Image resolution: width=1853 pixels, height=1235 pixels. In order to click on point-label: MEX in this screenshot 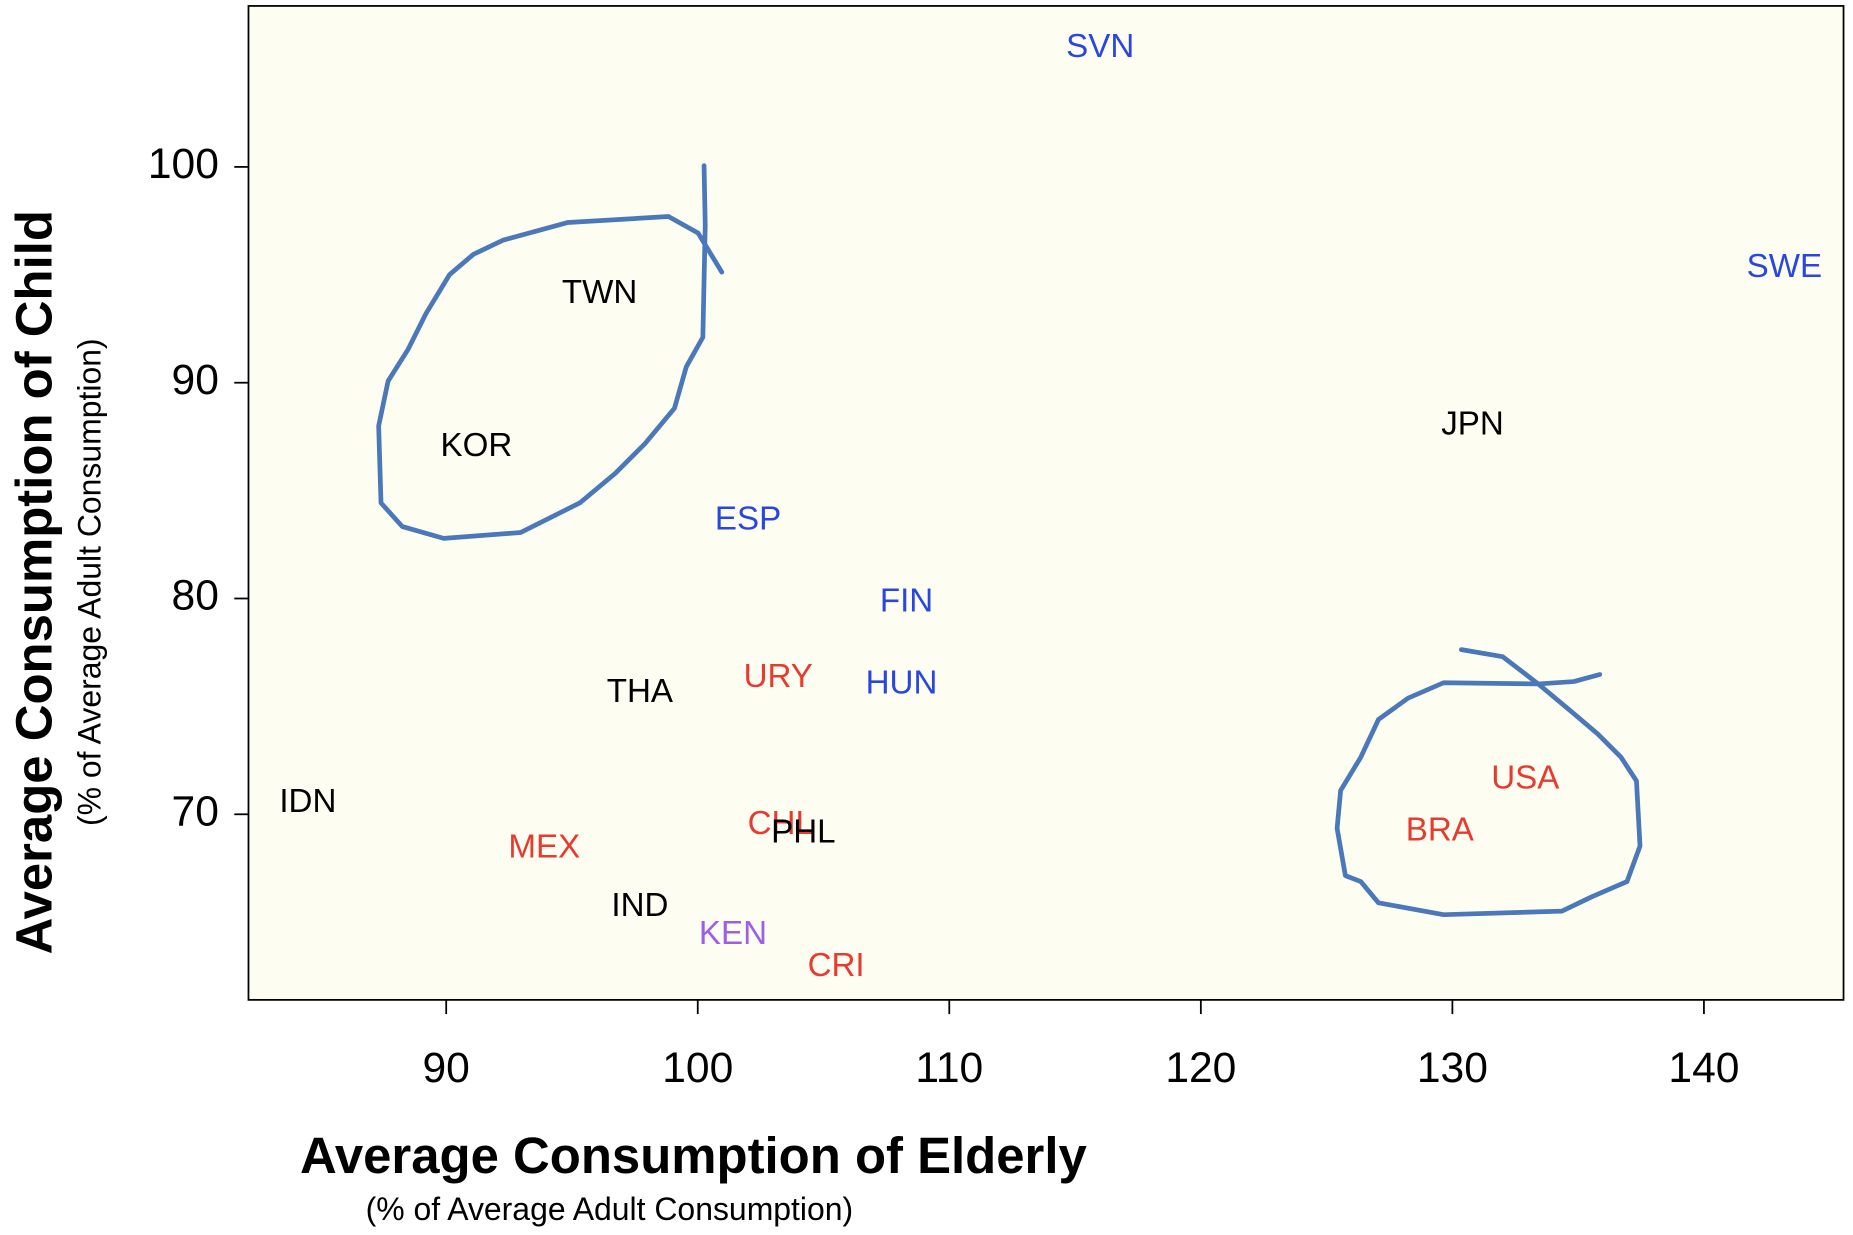, I will do `click(544, 847)`.